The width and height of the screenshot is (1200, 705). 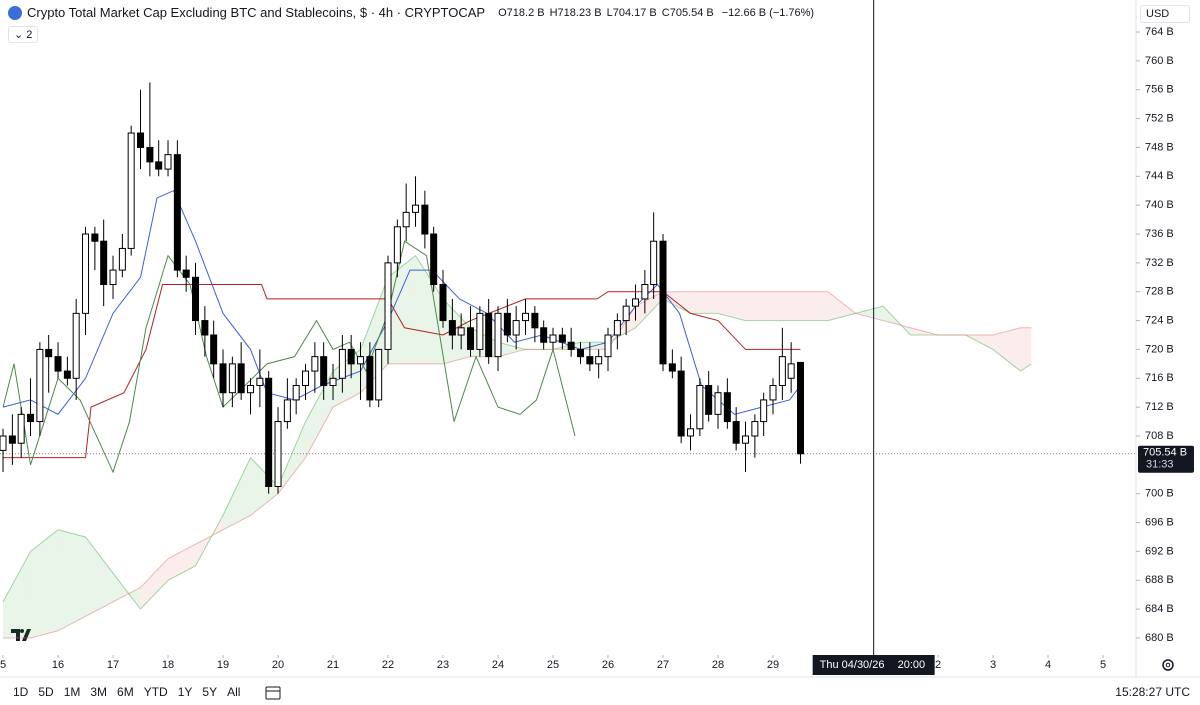 What do you see at coordinates (609, 12) in the screenshot?
I see `ohlc-key: L` at bounding box center [609, 12].